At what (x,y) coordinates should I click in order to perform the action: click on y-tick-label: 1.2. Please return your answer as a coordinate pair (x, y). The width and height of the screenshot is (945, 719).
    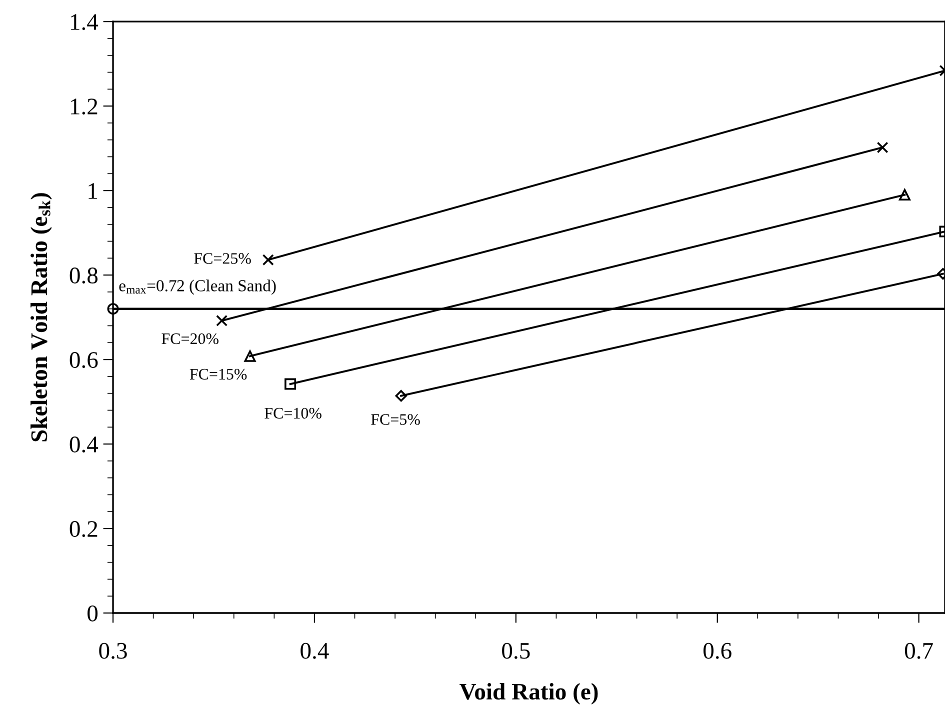
    Looking at the image, I should click on (84, 106).